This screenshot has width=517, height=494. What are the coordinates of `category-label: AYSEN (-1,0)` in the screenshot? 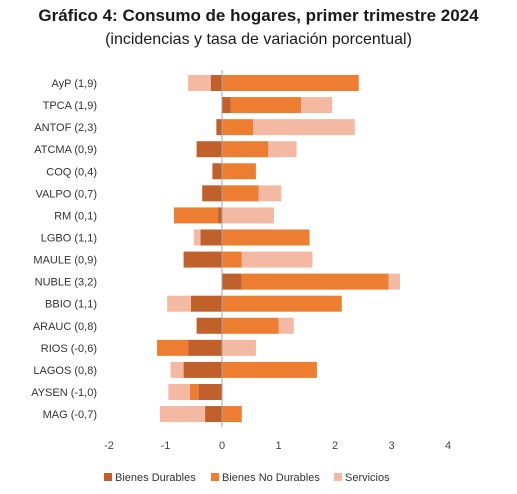 It's located at (64, 393).